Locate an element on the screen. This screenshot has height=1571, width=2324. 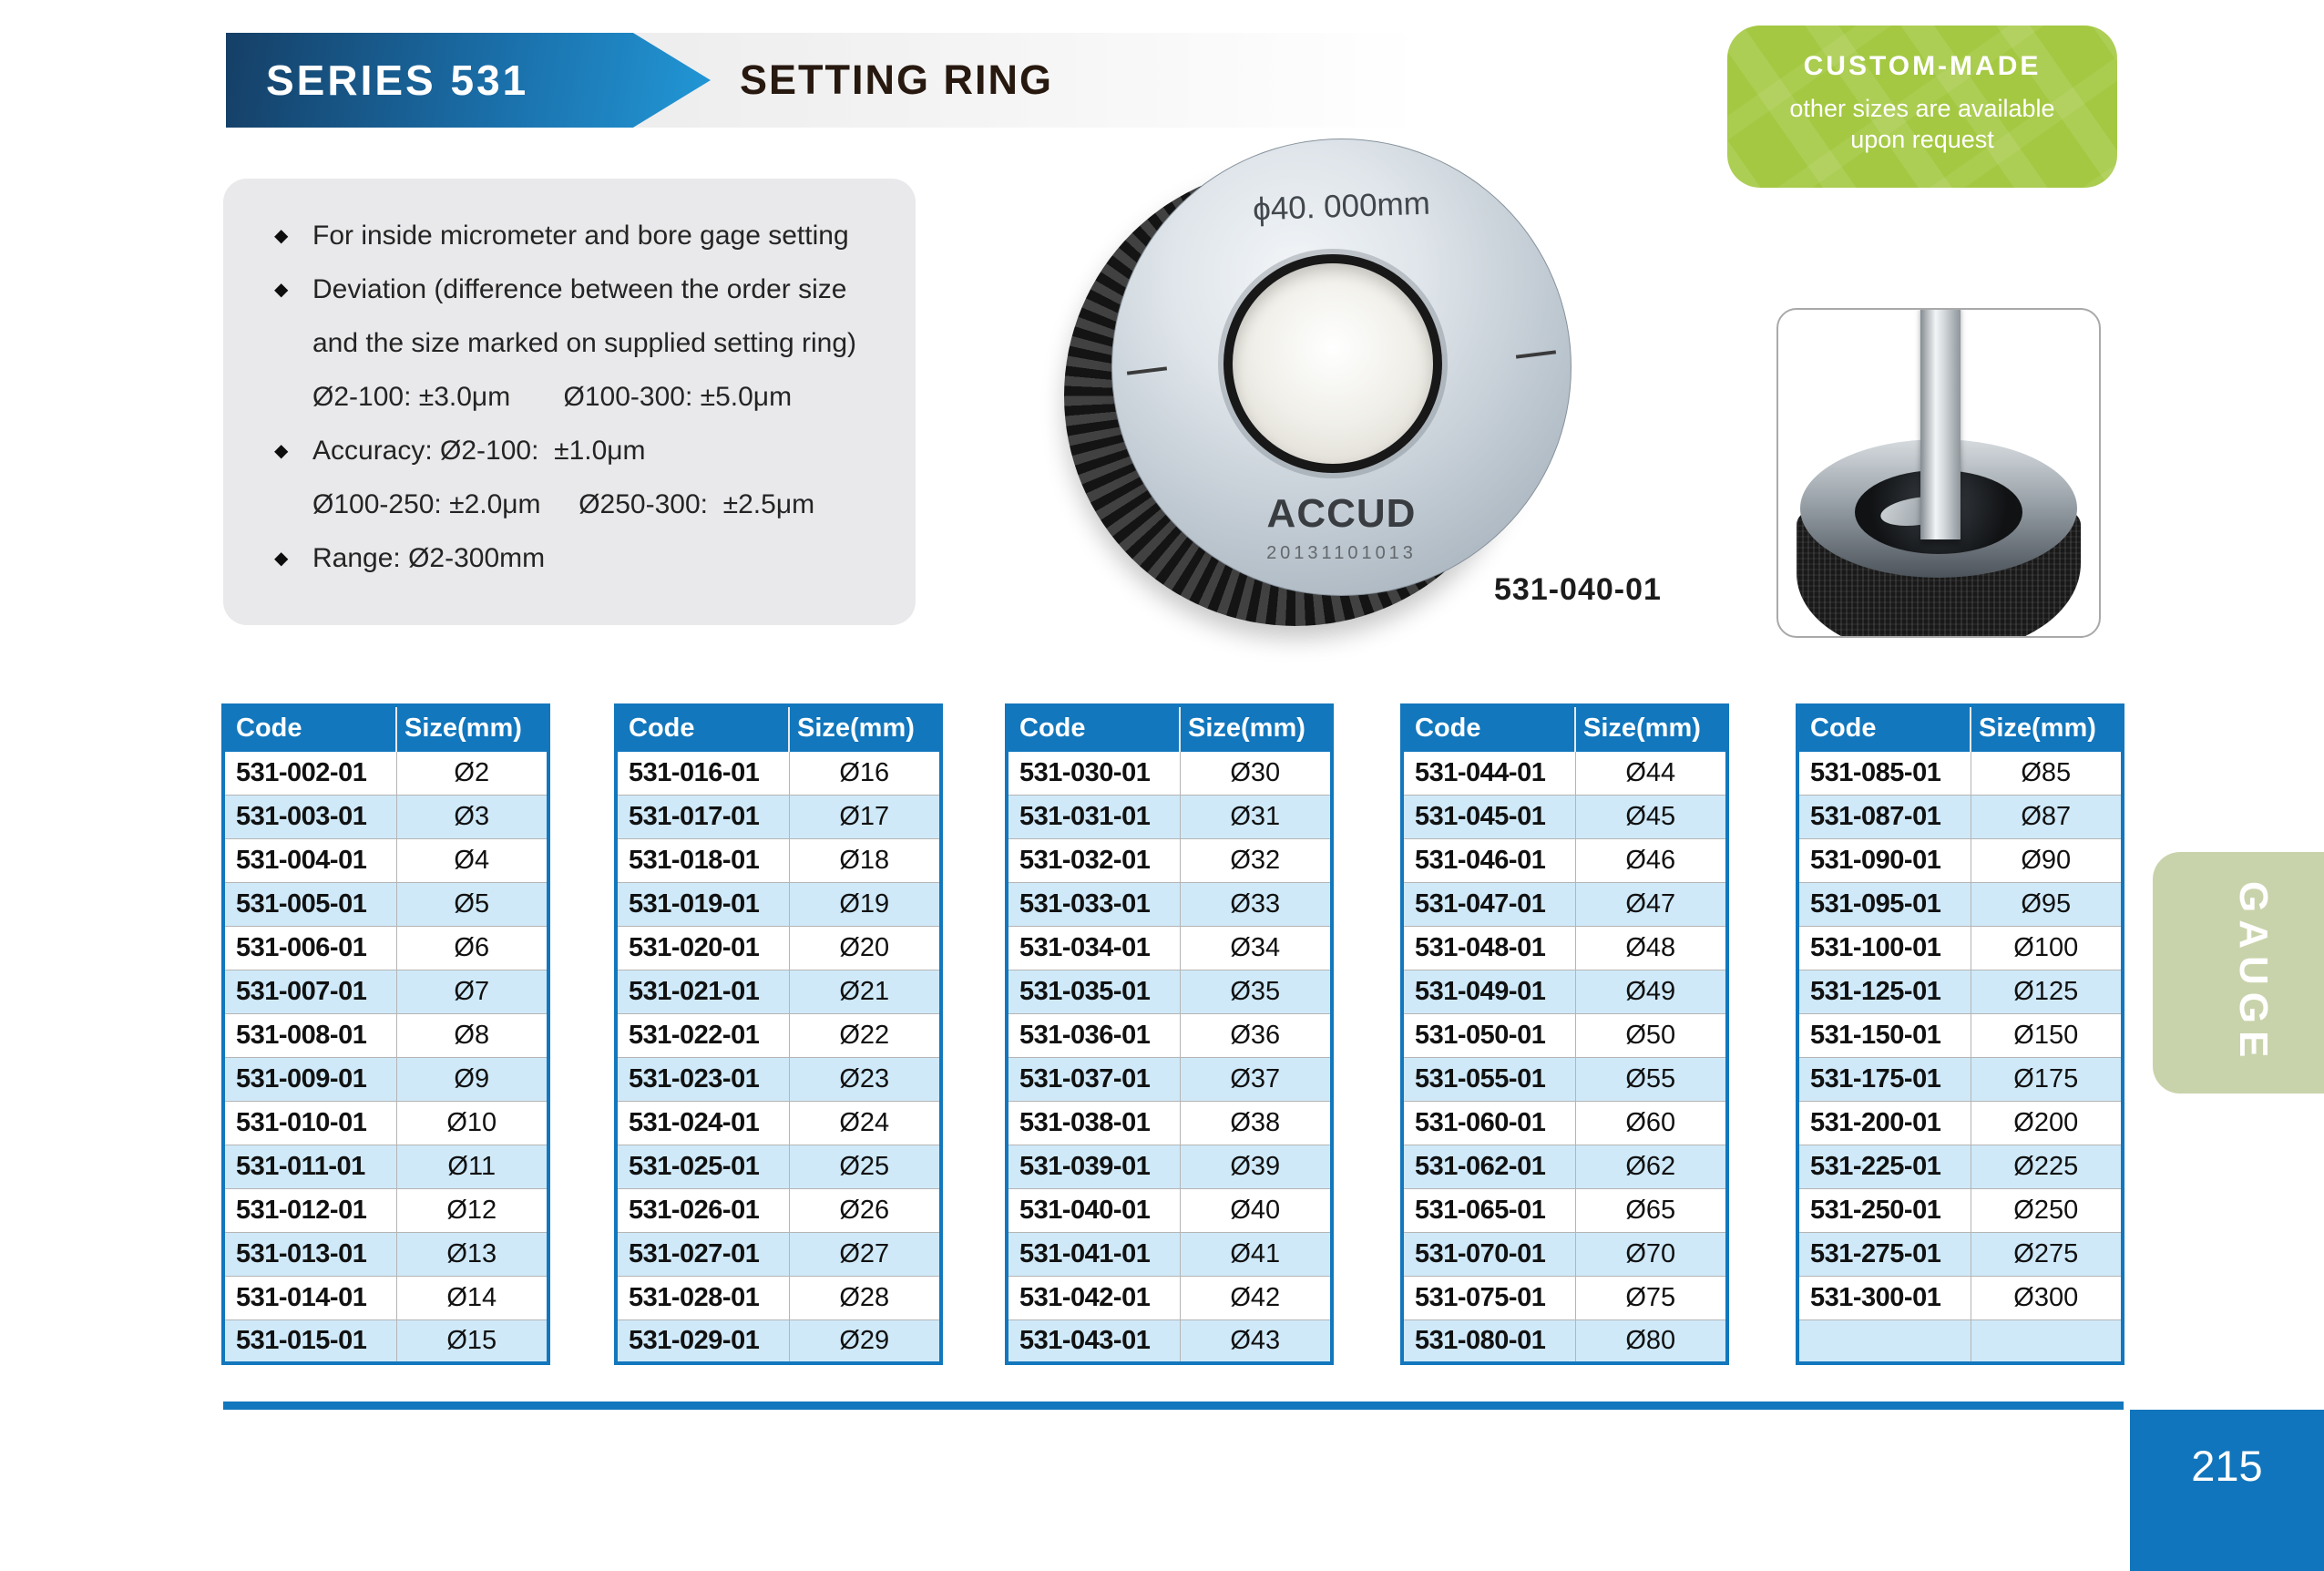
table-row: 531-019-01 Ø19 is located at coordinates (779, 904).